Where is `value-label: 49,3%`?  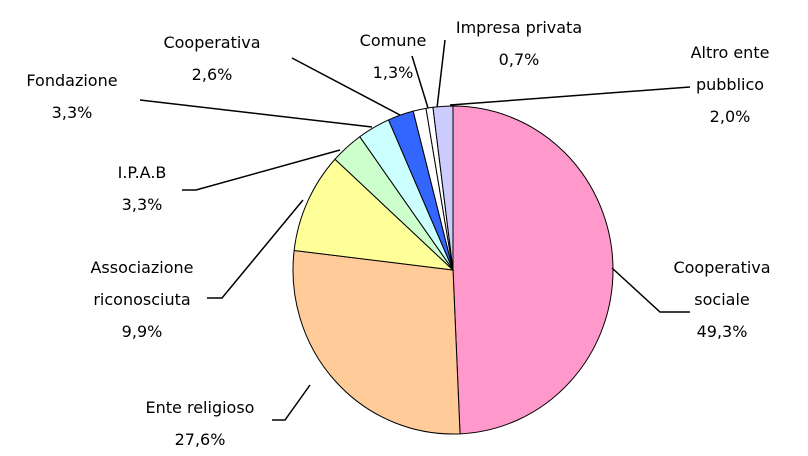 value-label: 49,3% is located at coordinates (722, 331).